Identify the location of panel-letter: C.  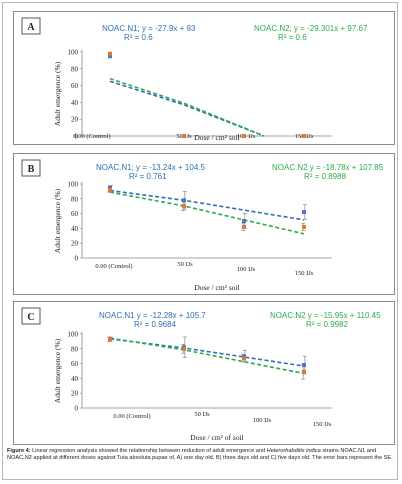
(30, 317).